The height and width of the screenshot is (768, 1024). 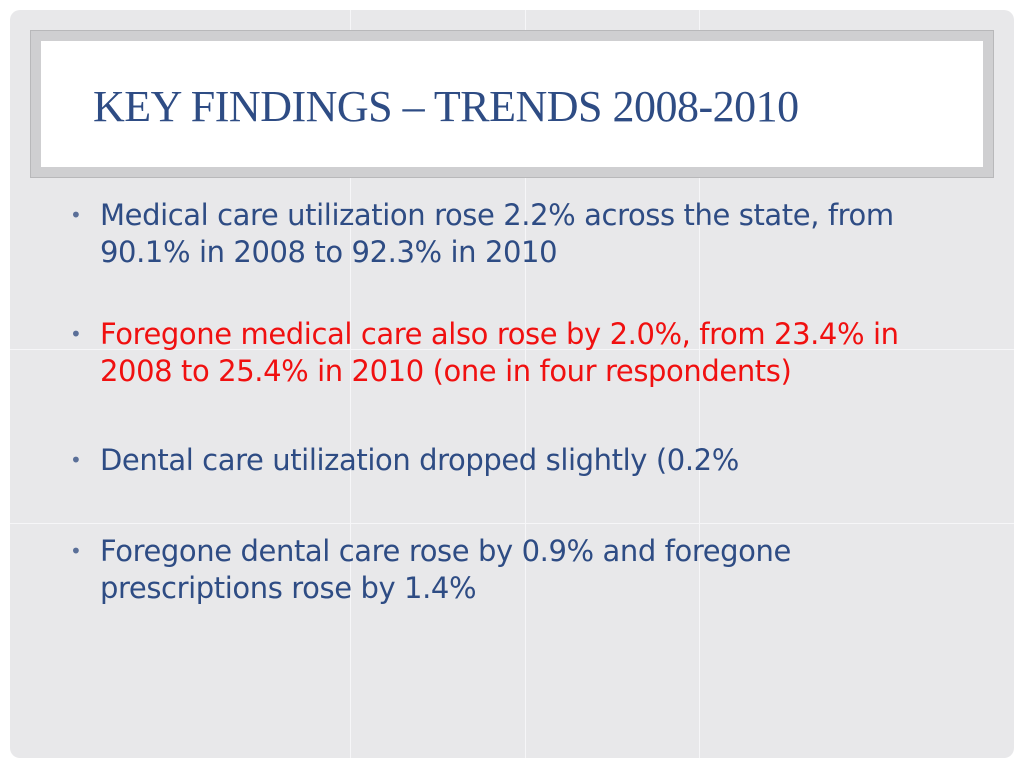 What do you see at coordinates (446, 106) in the screenshot?
I see `slide-title: KEY FINDINGS – TRENDS 2008-2010` at bounding box center [446, 106].